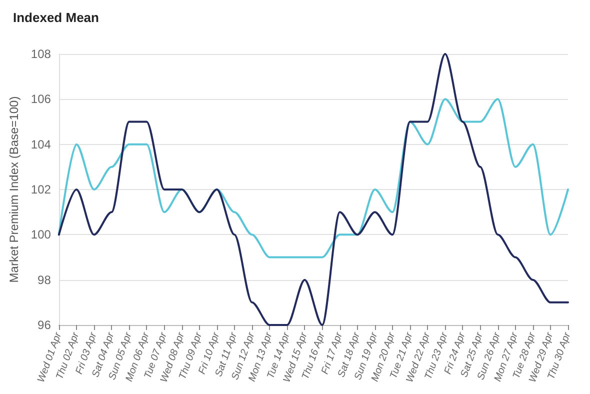 The image size is (590, 394). What do you see at coordinates (41, 144) in the screenshot?
I see `y-tick-label: 104` at bounding box center [41, 144].